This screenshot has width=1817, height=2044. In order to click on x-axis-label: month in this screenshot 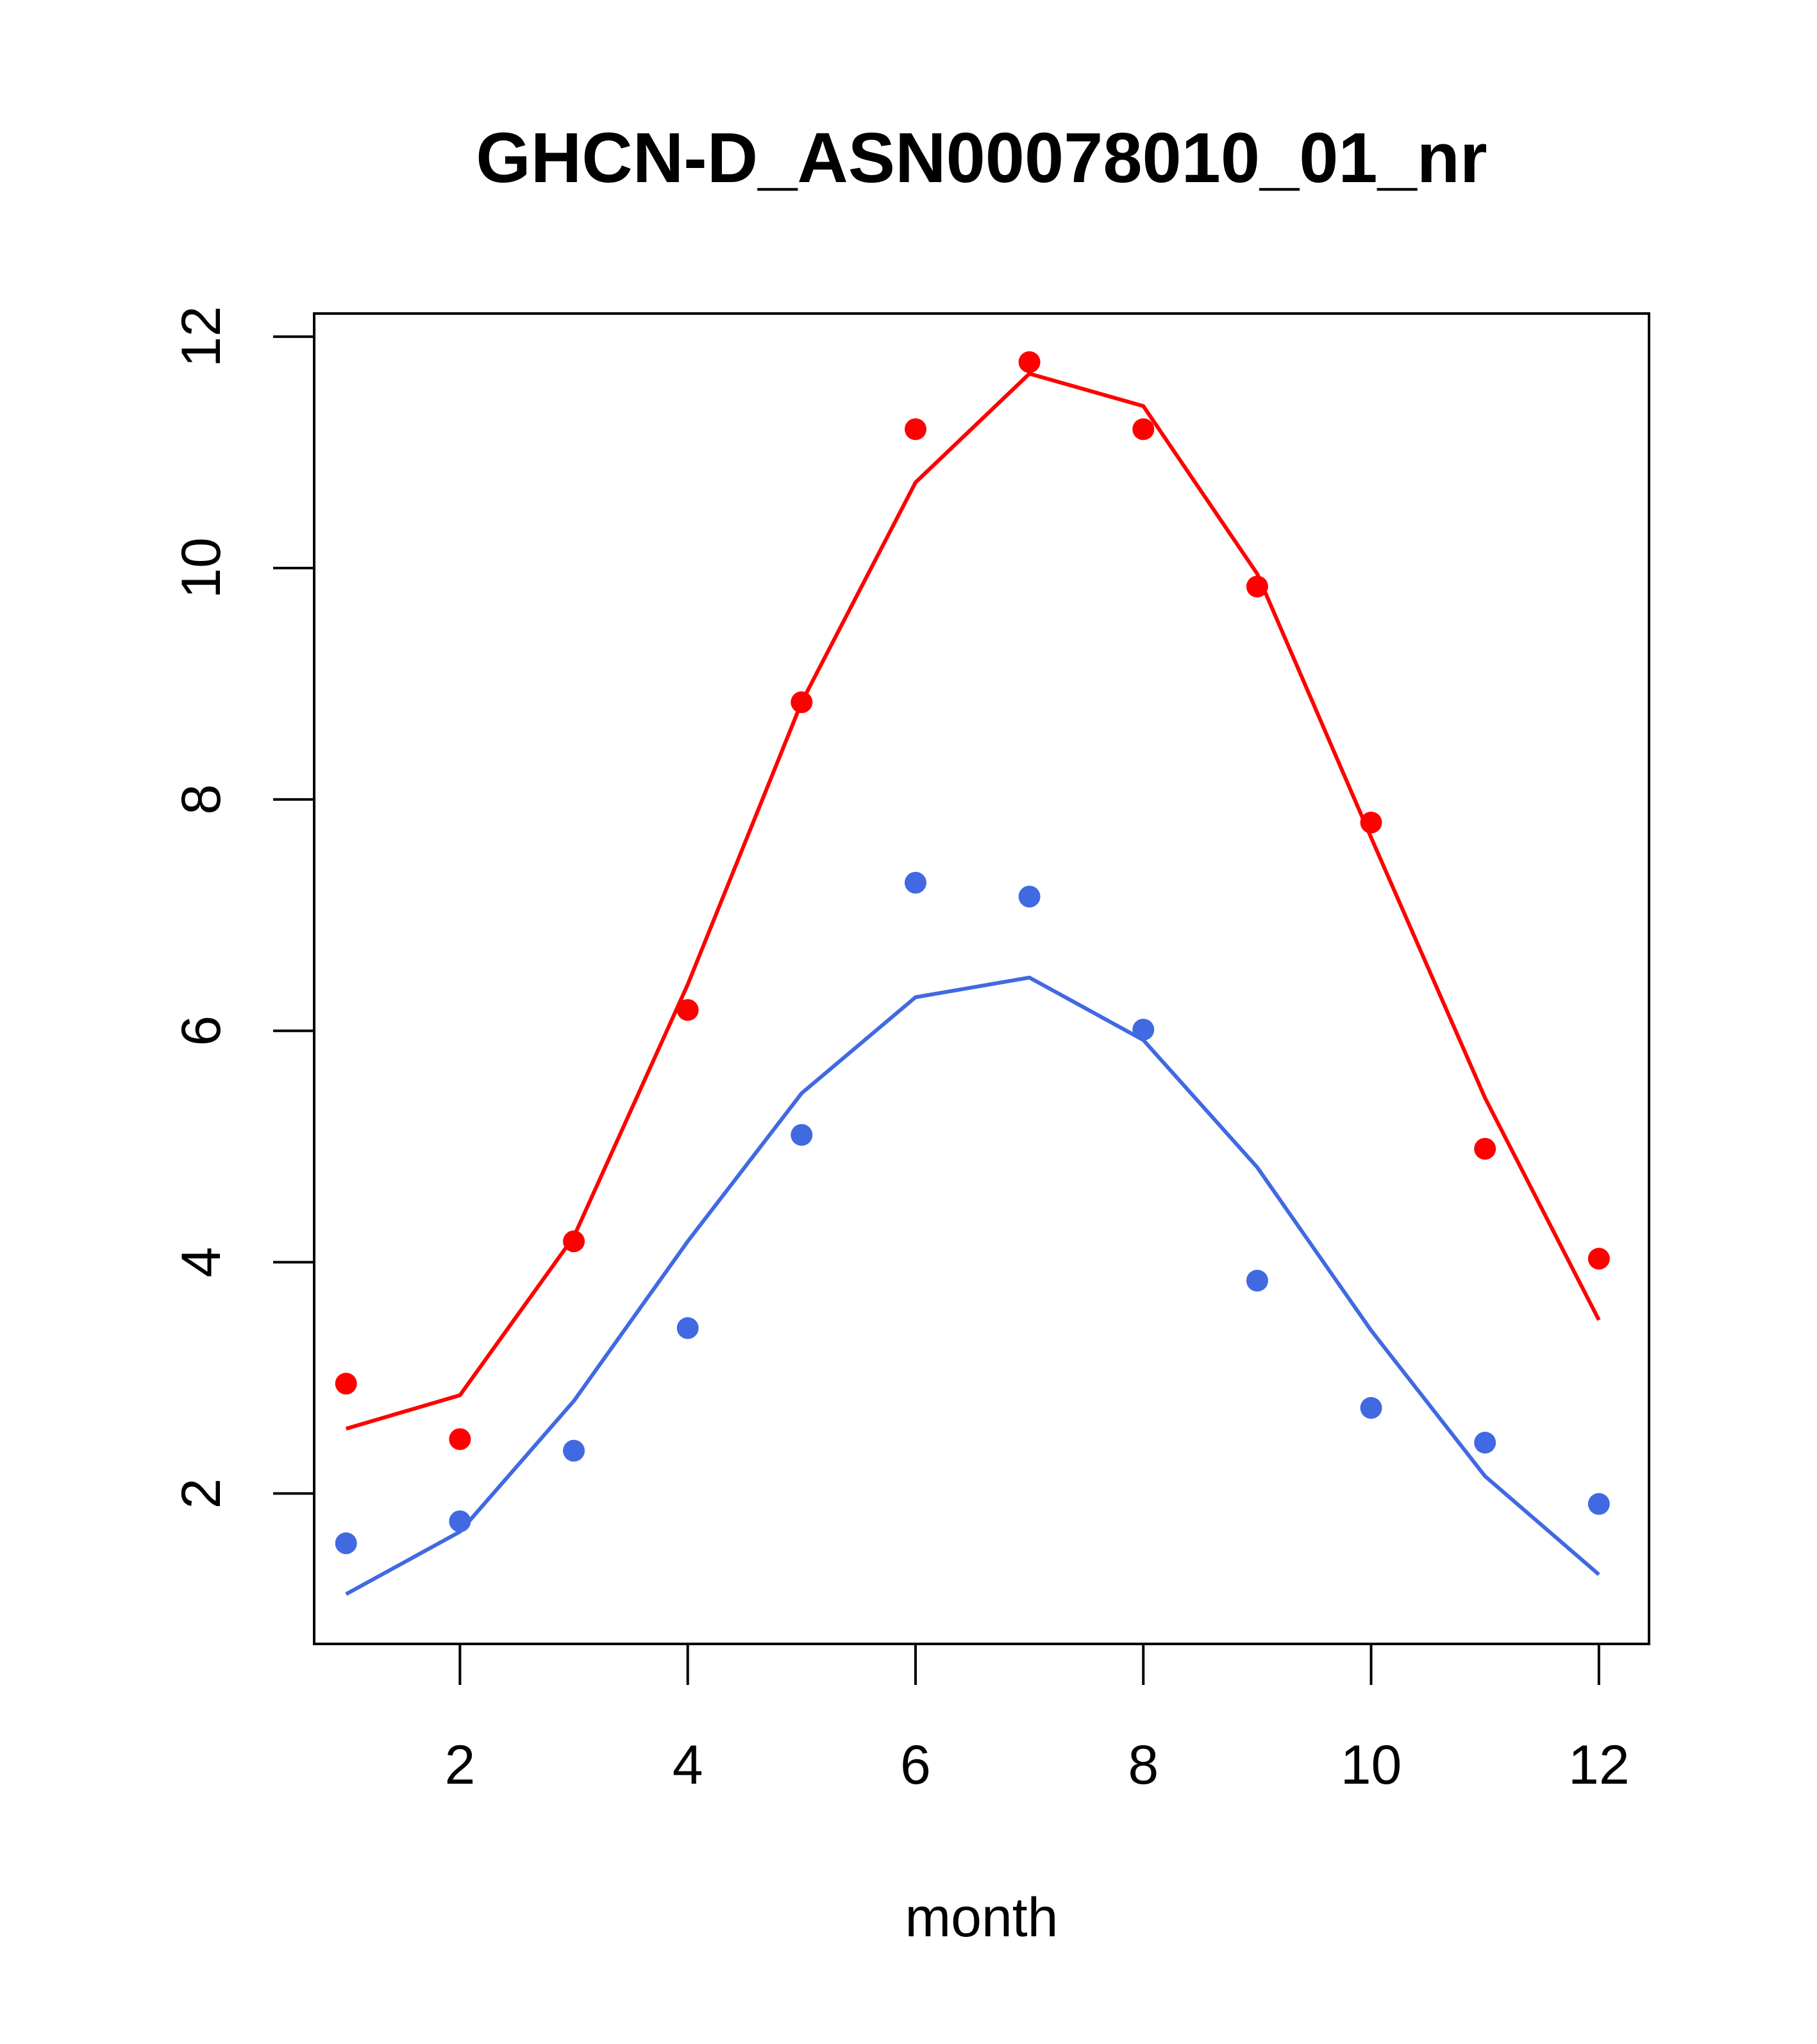, I will do `click(981, 1918)`.